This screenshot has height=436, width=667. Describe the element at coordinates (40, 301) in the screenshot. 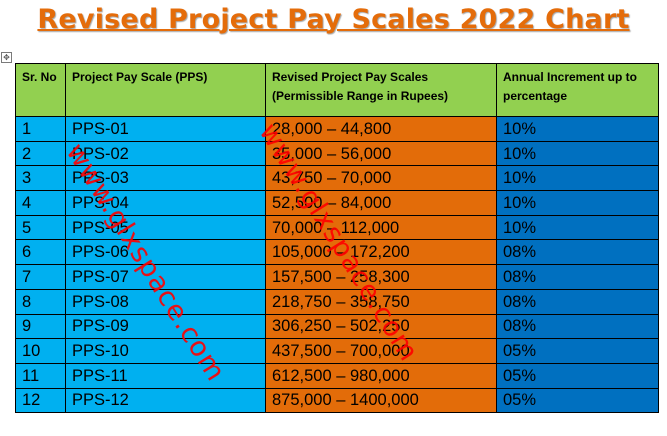

I see `cell-sr-no: 8` at that location.